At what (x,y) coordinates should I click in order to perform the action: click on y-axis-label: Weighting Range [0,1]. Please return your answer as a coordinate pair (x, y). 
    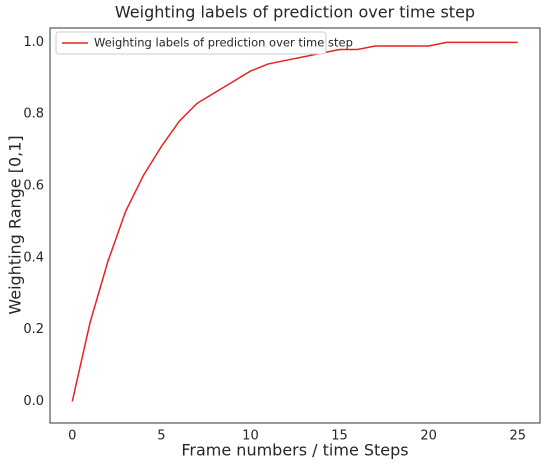
    Looking at the image, I should click on (15, 224).